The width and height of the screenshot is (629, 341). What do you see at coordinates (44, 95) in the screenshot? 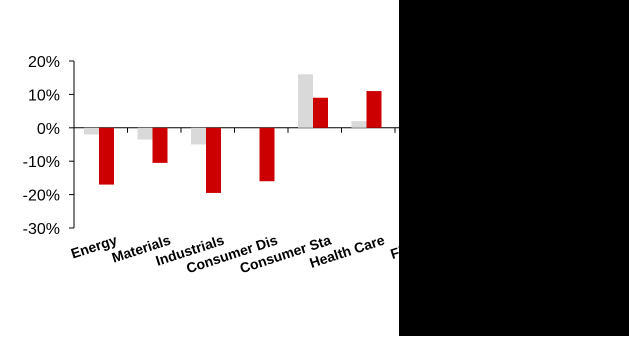
I see `y-tick-label: 10%` at bounding box center [44, 95].